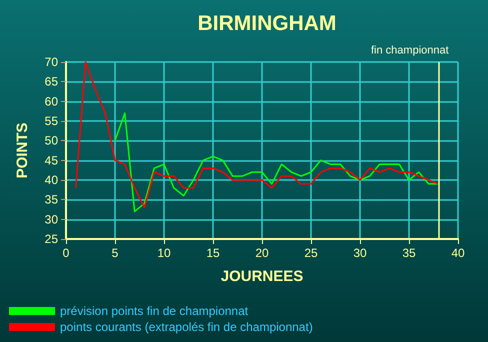 This screenshot has height=342, width=488. What do you see at coordinates (186, 327) in the screenshot?
I see `legend-label: points courants (extrapolés fin de championnat)` at bounding box center [186, 327].